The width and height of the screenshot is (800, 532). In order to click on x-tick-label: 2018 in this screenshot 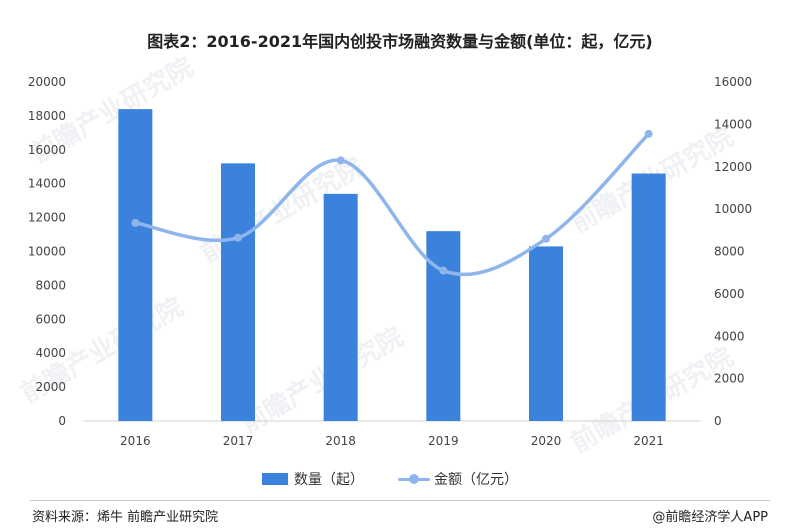, I will do `click(340, 441)`.